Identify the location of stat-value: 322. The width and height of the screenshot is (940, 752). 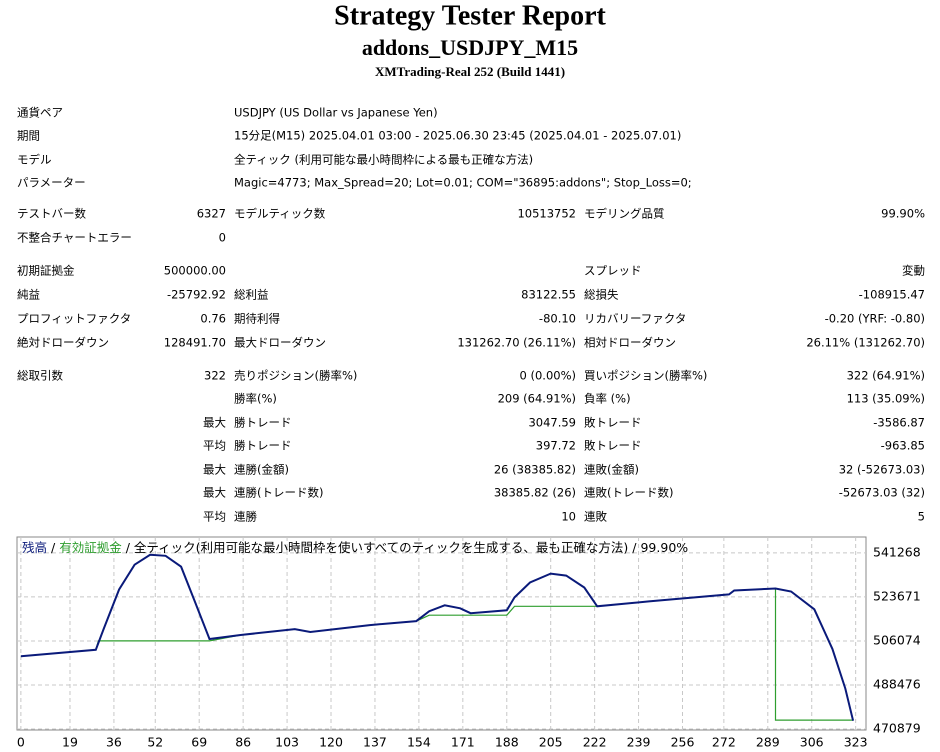
(215, 376).